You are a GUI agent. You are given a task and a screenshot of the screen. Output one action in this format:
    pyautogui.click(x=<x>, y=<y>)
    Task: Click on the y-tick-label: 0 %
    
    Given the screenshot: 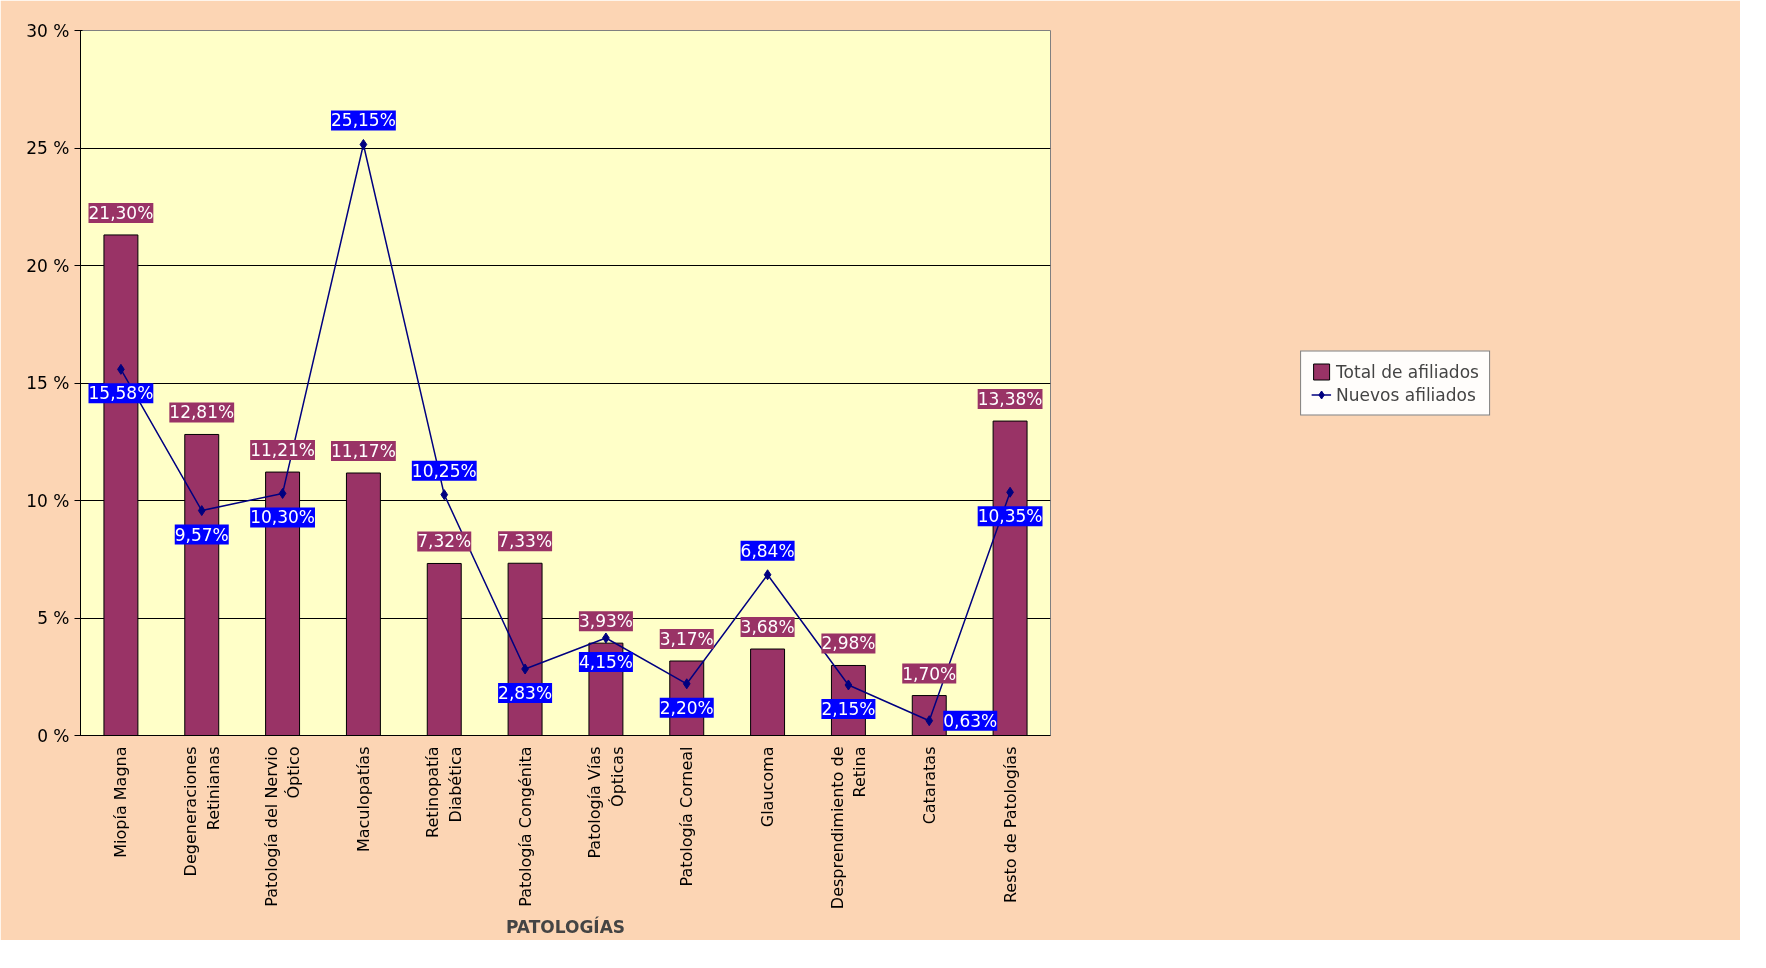 What is the action you would take?
    pyautogui.click(x=53, y=735)
    